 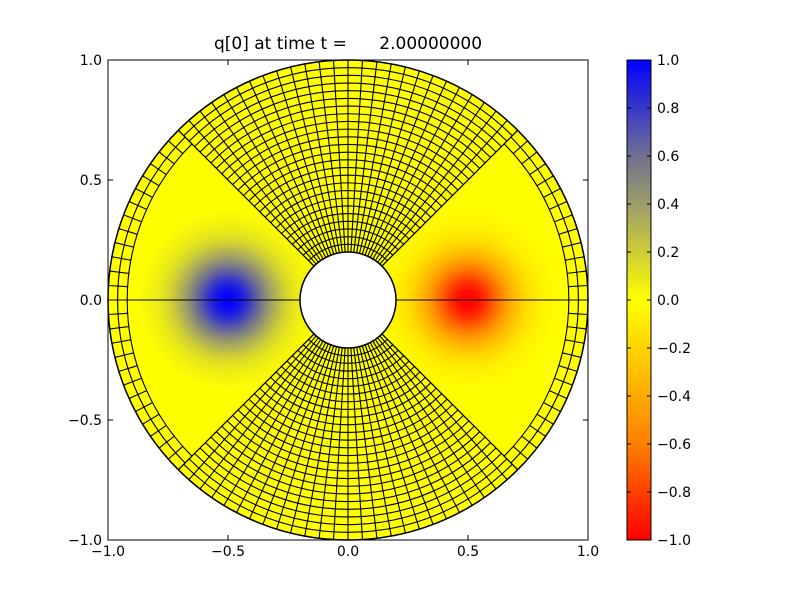 What do you see at coordinates (85, 541) in the screenshot?
I see `y-tick-label: −1.0` at bounding box center [85, 541].